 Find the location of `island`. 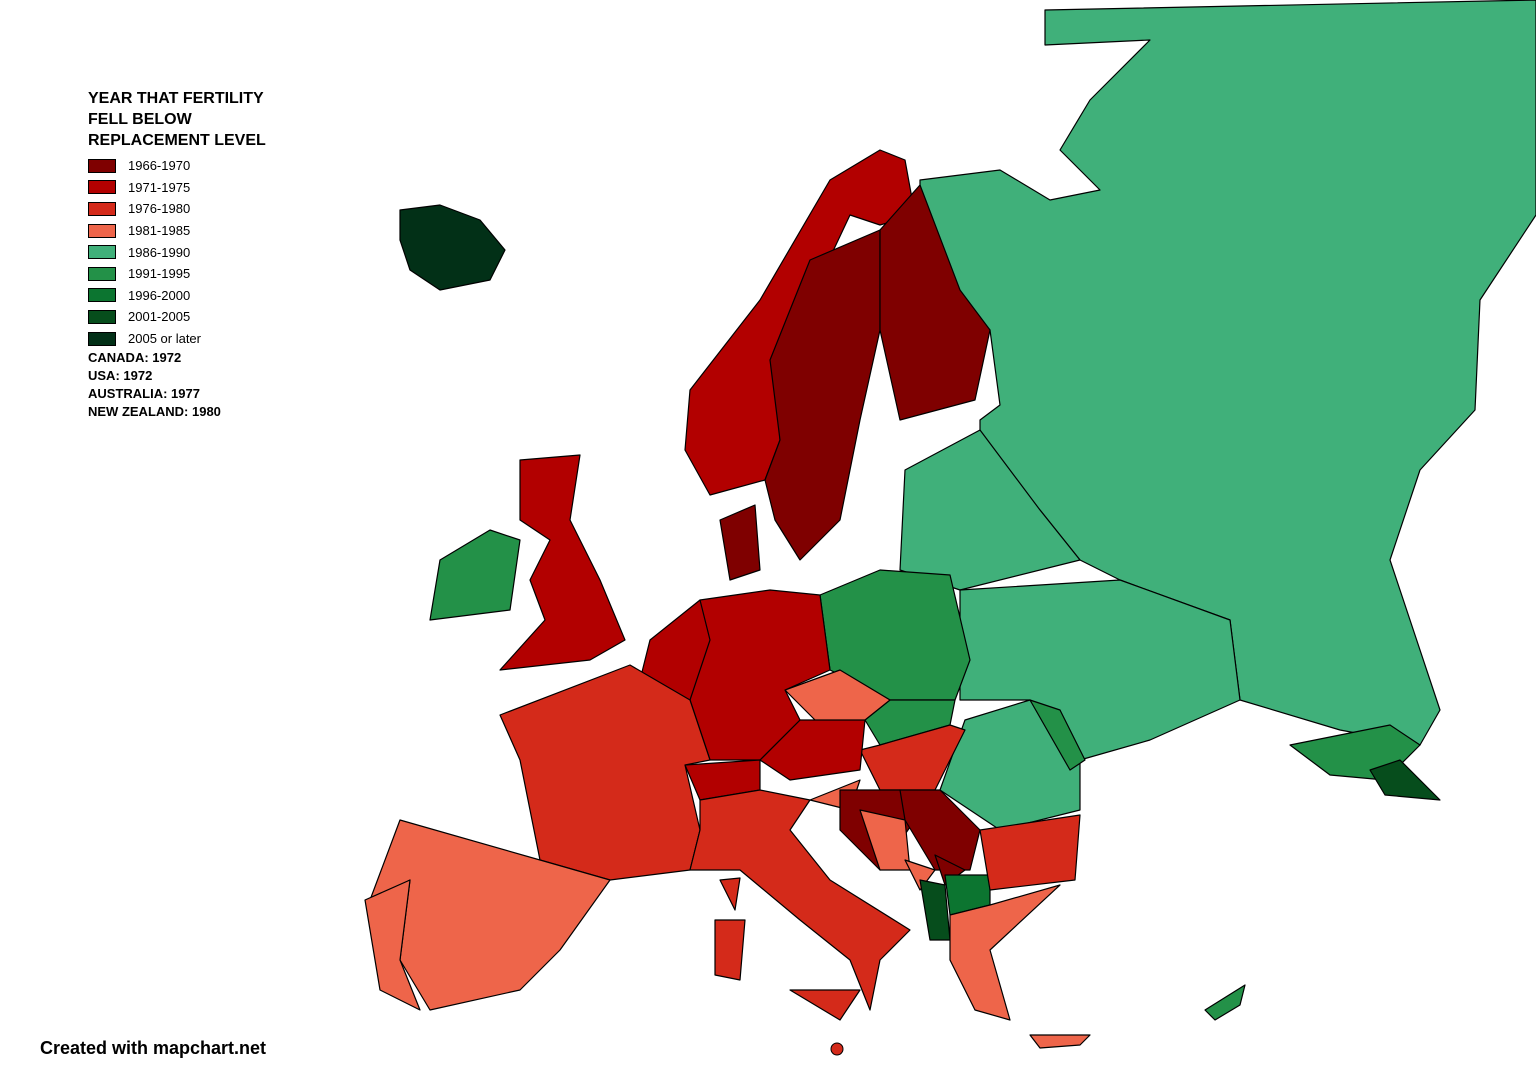

island is located at coordinates (837, 1049).